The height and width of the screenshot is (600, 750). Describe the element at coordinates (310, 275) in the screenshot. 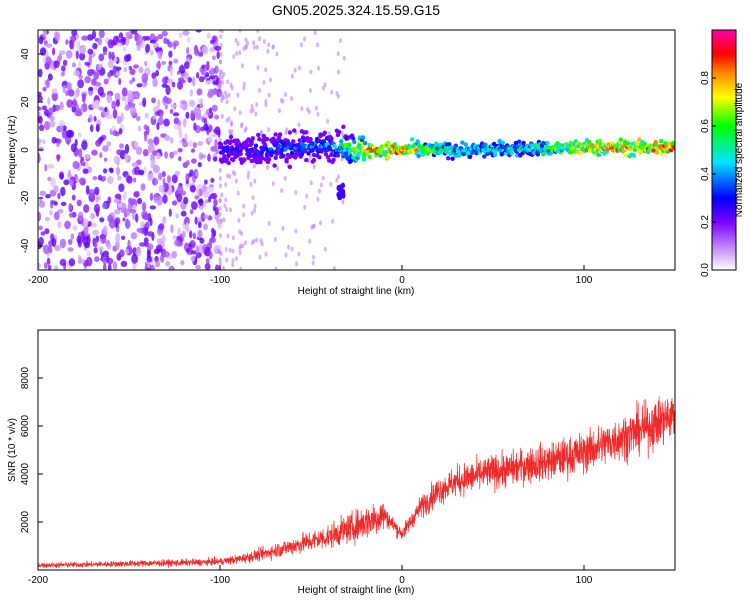

I see `spectrogram-x-ticks: -200 -100 0 100` at that location.